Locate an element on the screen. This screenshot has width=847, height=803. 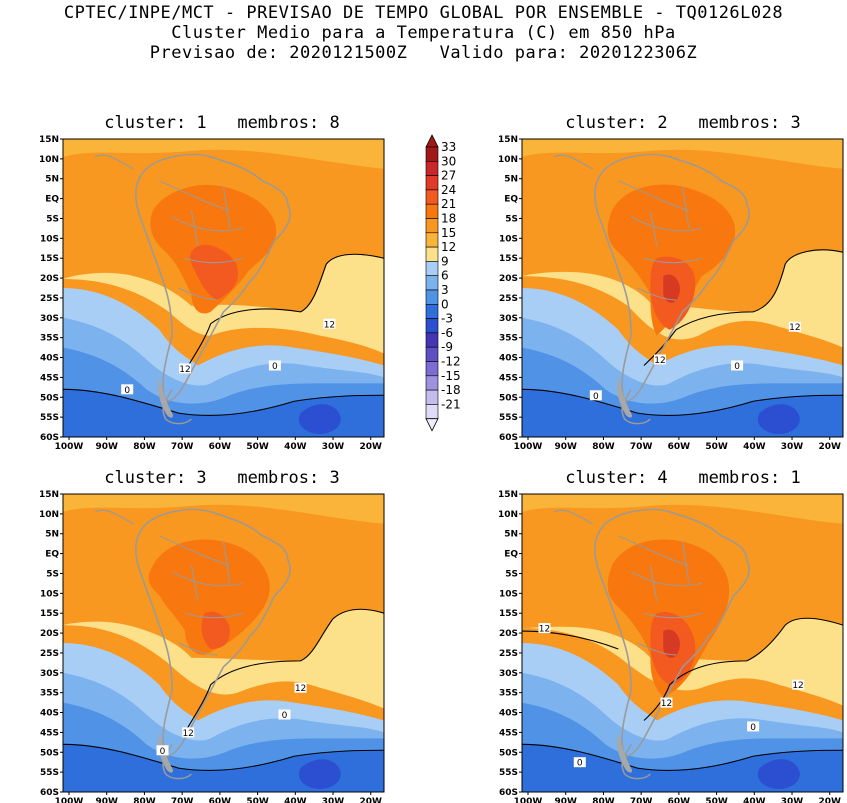
field-red-hot-spot is located at coordinates (214, 272).